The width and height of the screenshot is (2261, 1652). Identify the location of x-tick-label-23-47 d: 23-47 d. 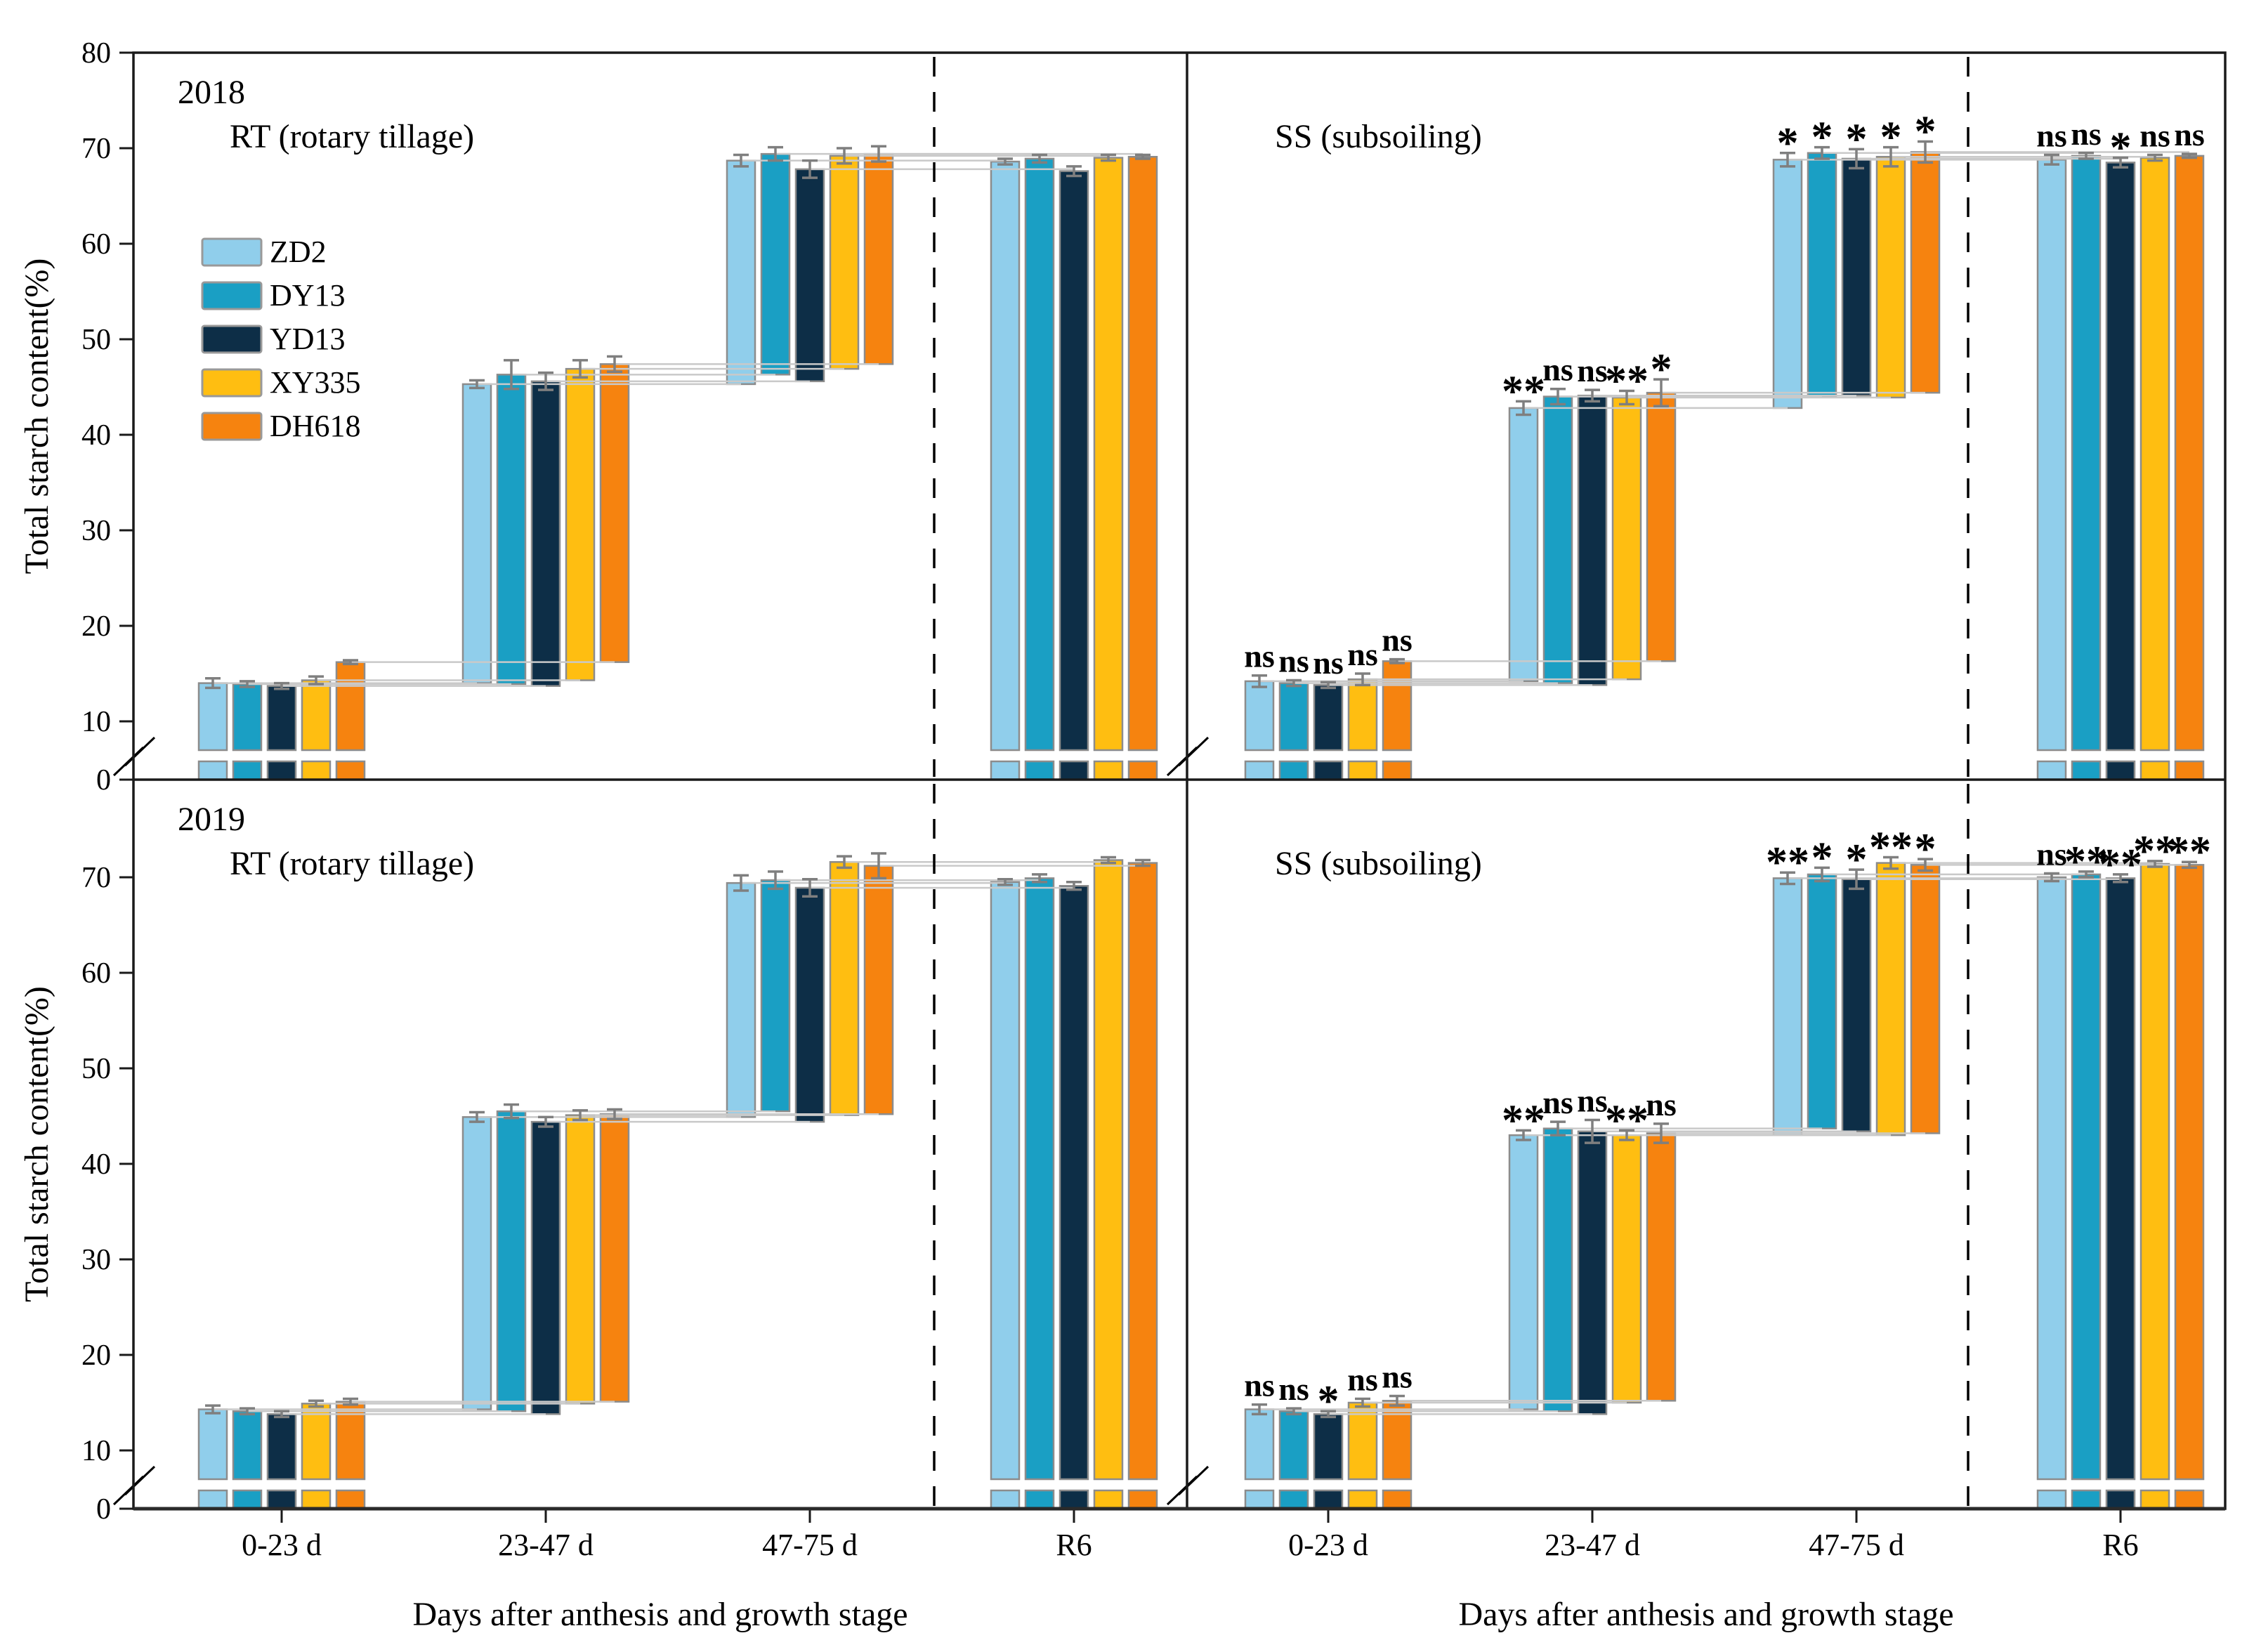
(1592, 1545).